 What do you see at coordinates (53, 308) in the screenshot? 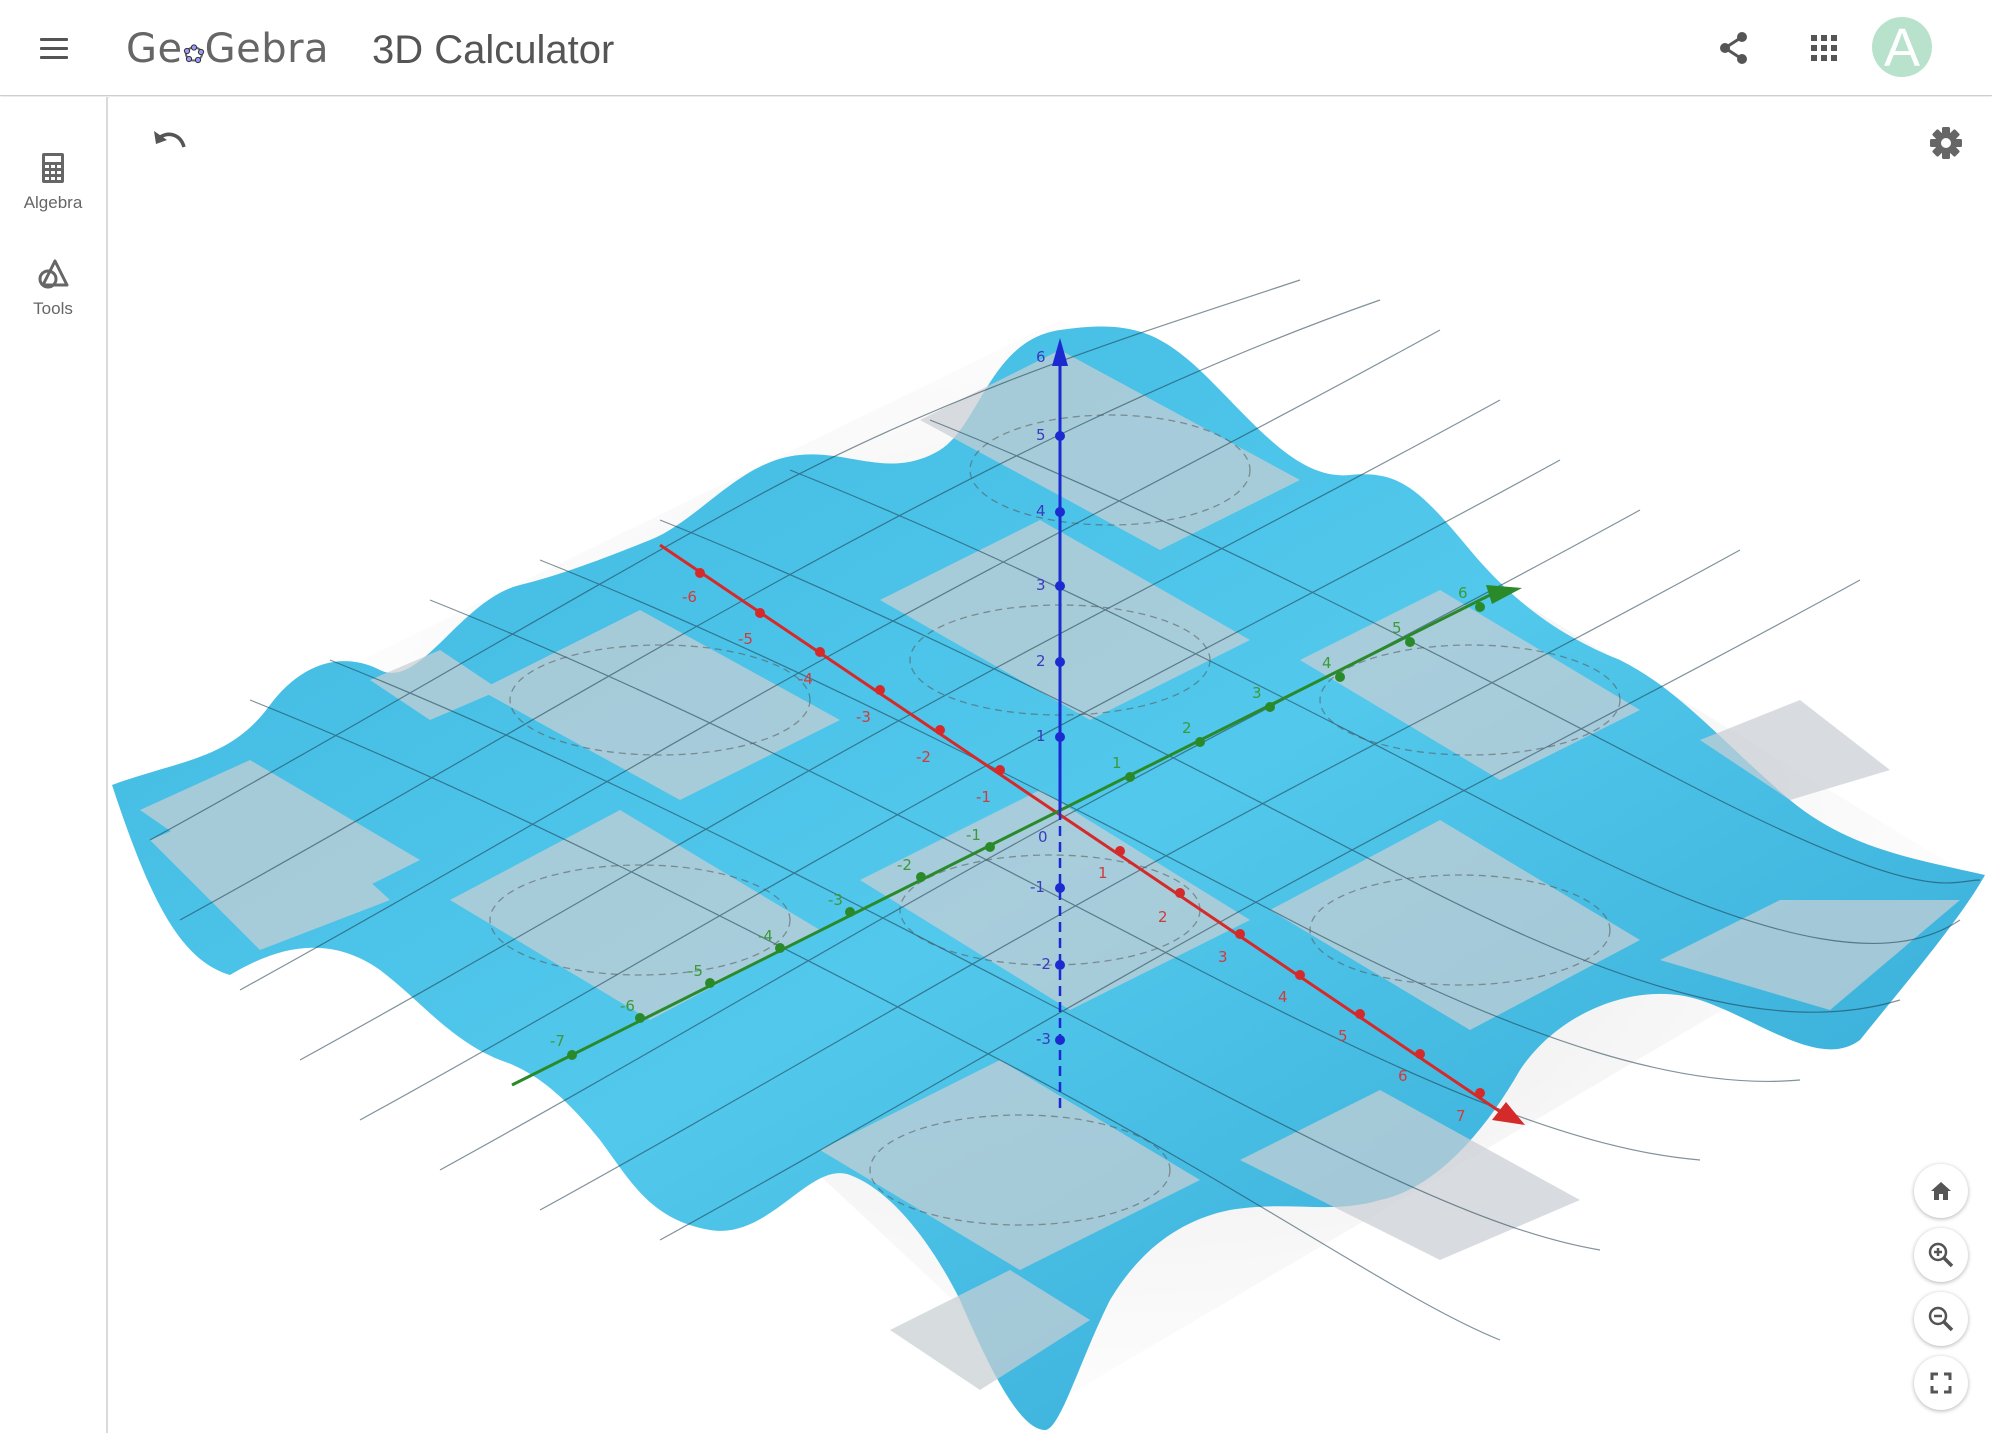
I see `sidebar-item-label: Tools` at bounding box center [53, 308].